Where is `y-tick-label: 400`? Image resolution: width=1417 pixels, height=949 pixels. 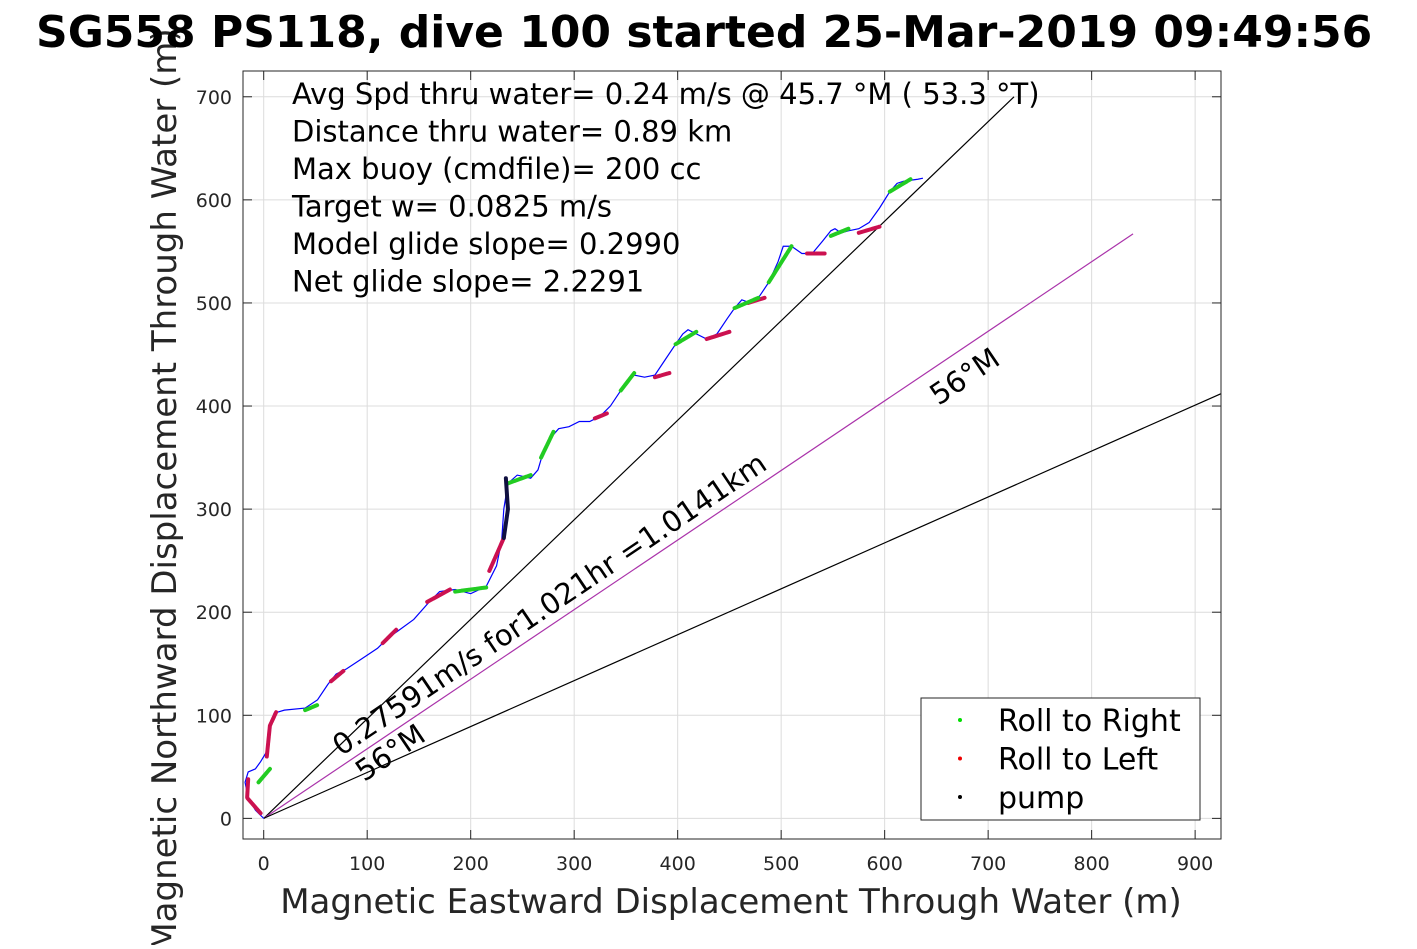
y-tick-label: 400 is located at coordinates (214, 407).